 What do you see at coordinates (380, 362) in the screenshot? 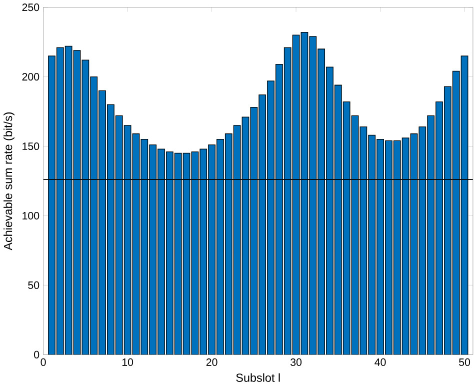
I see `x-tick-label: 40` at bounding box center [380, 362].